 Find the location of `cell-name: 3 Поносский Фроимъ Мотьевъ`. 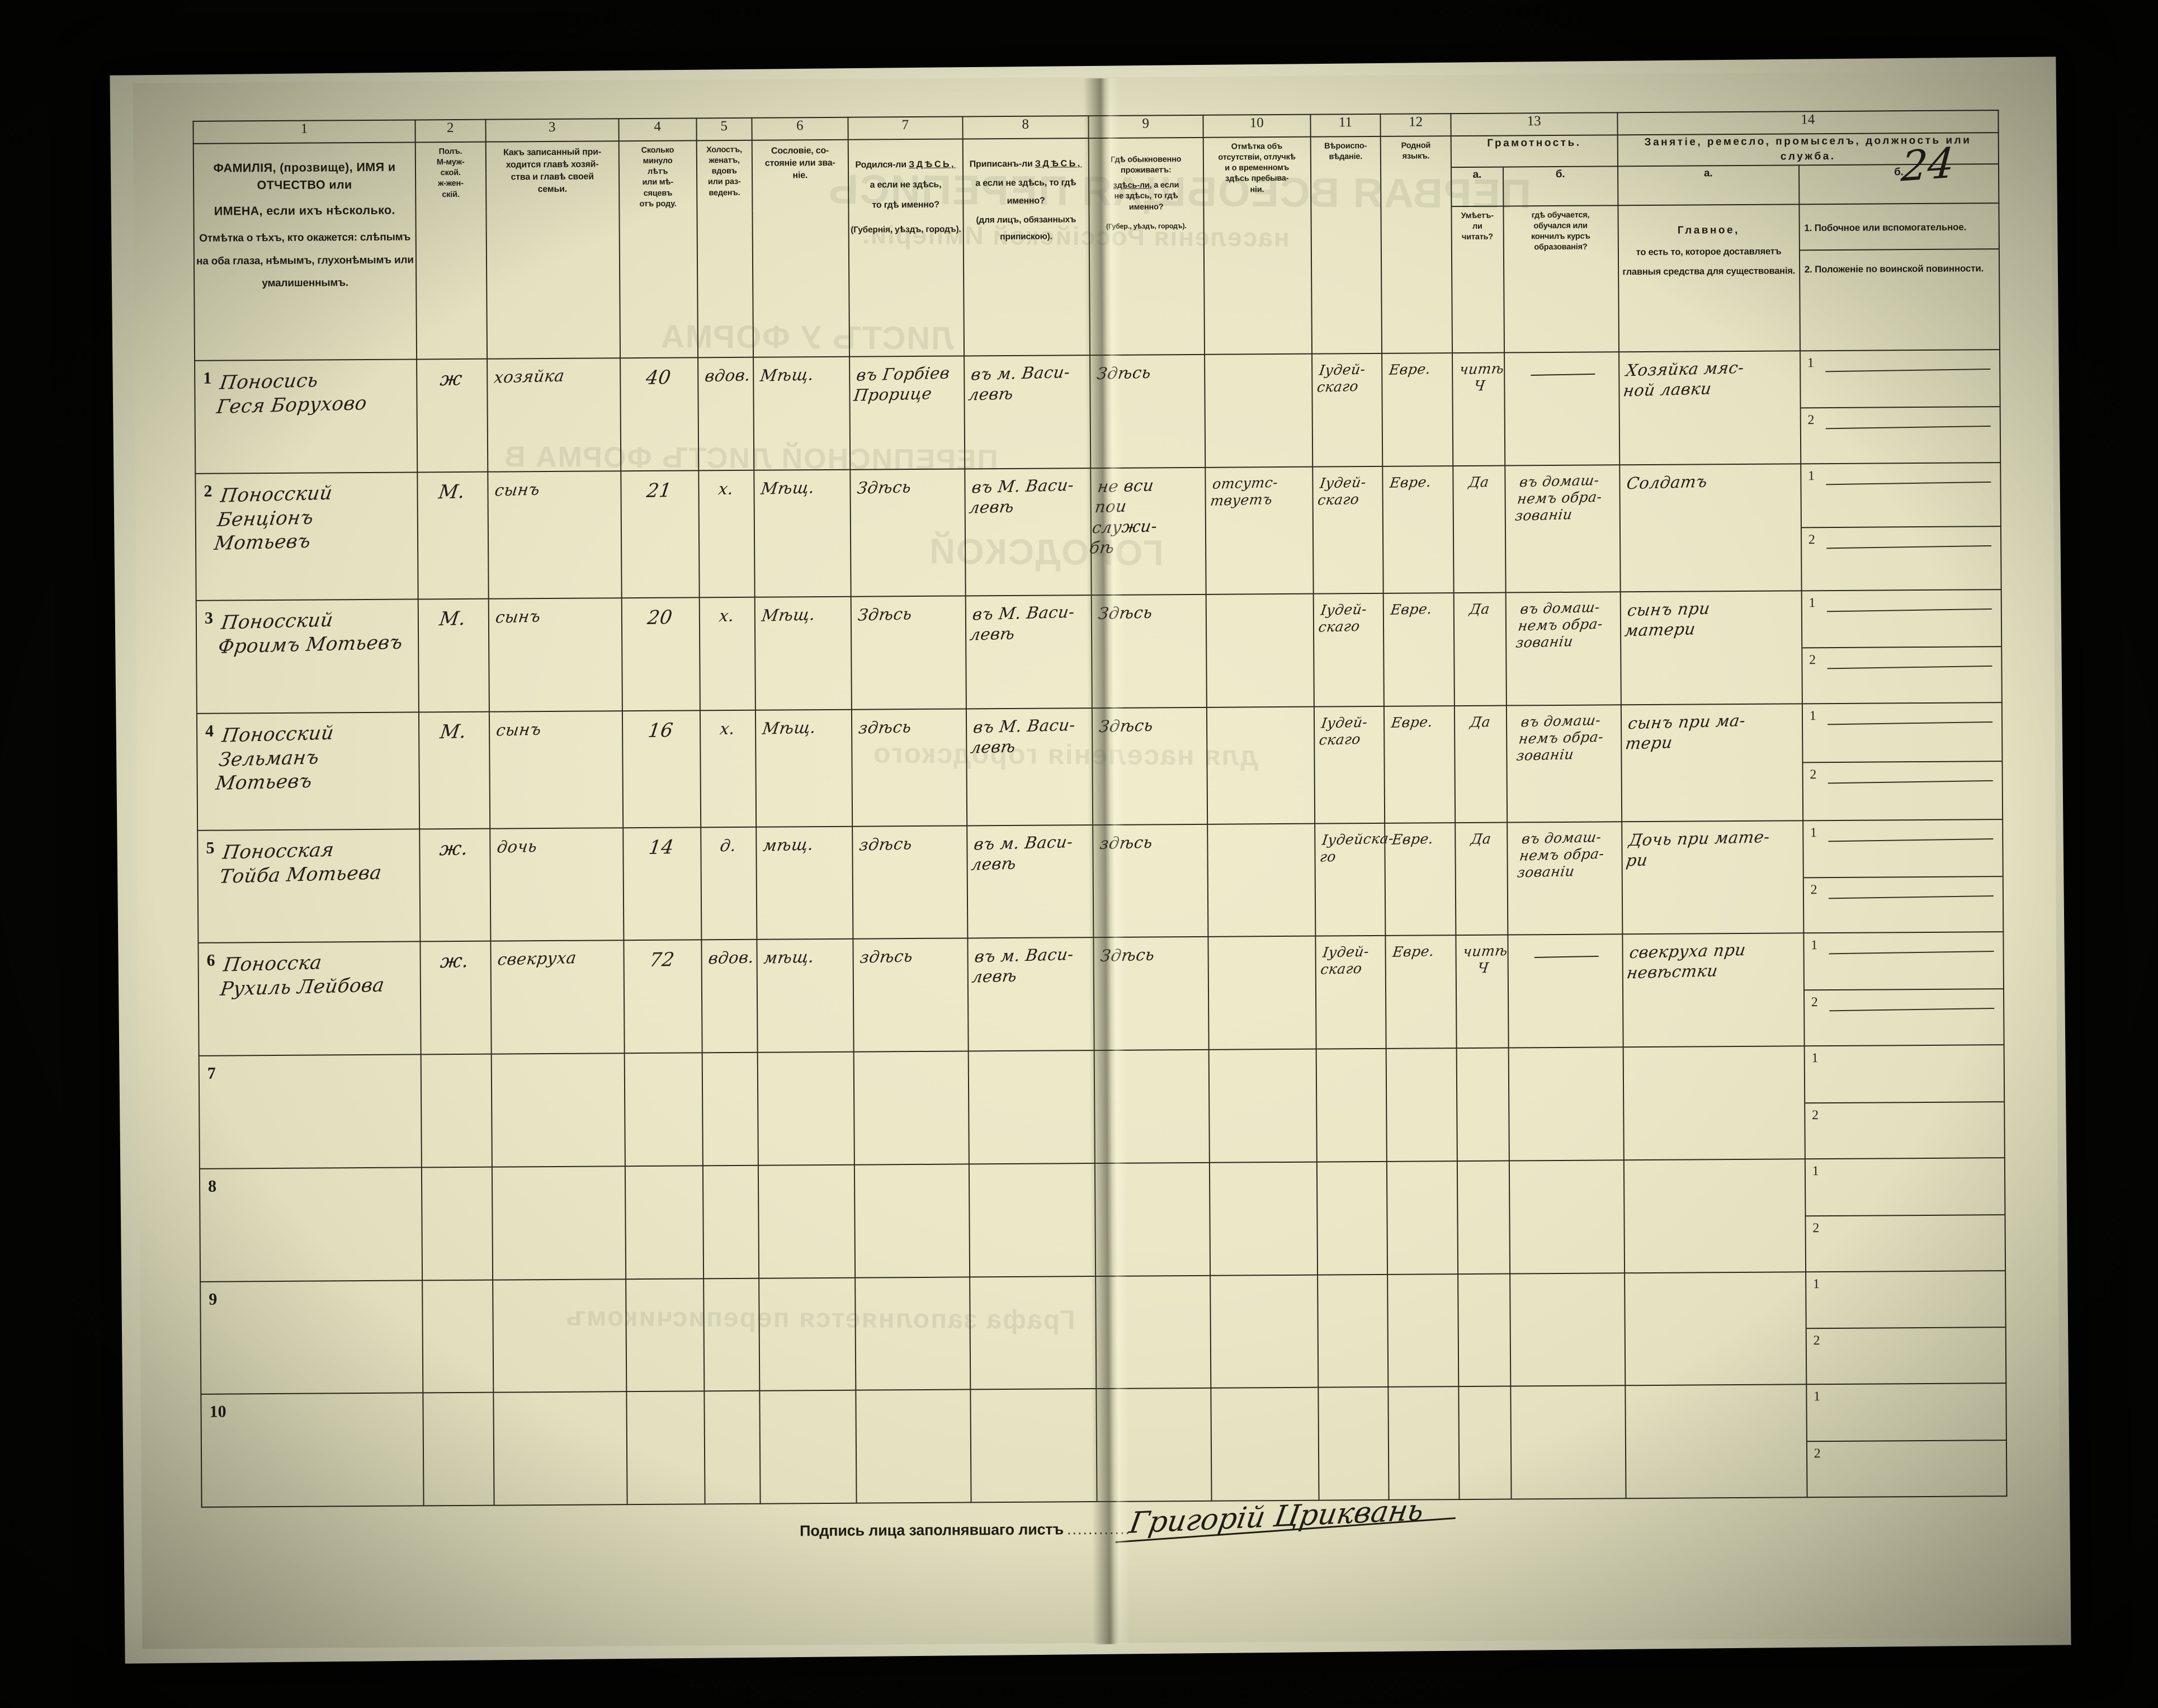

cell-name: 3 Поносский Фроимъ Мотьевъ is located at coordinates (307, 657).